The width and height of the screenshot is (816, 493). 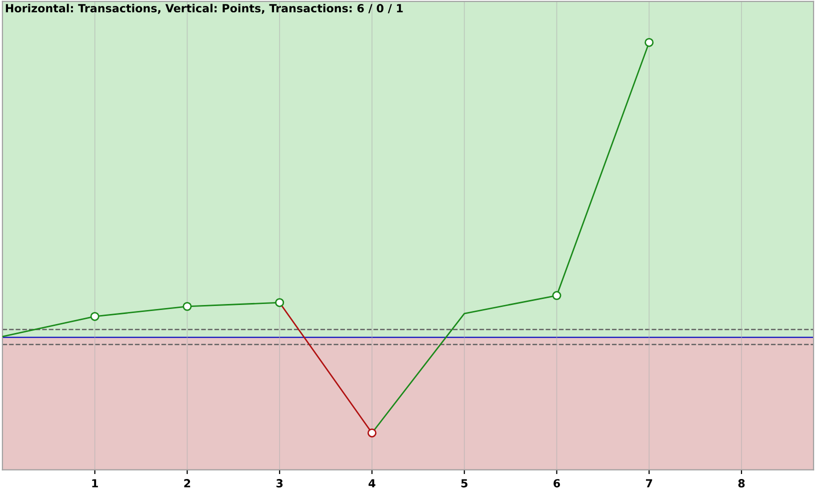 I want to click on x-tick-label: 4, so click(x=372, y=483).